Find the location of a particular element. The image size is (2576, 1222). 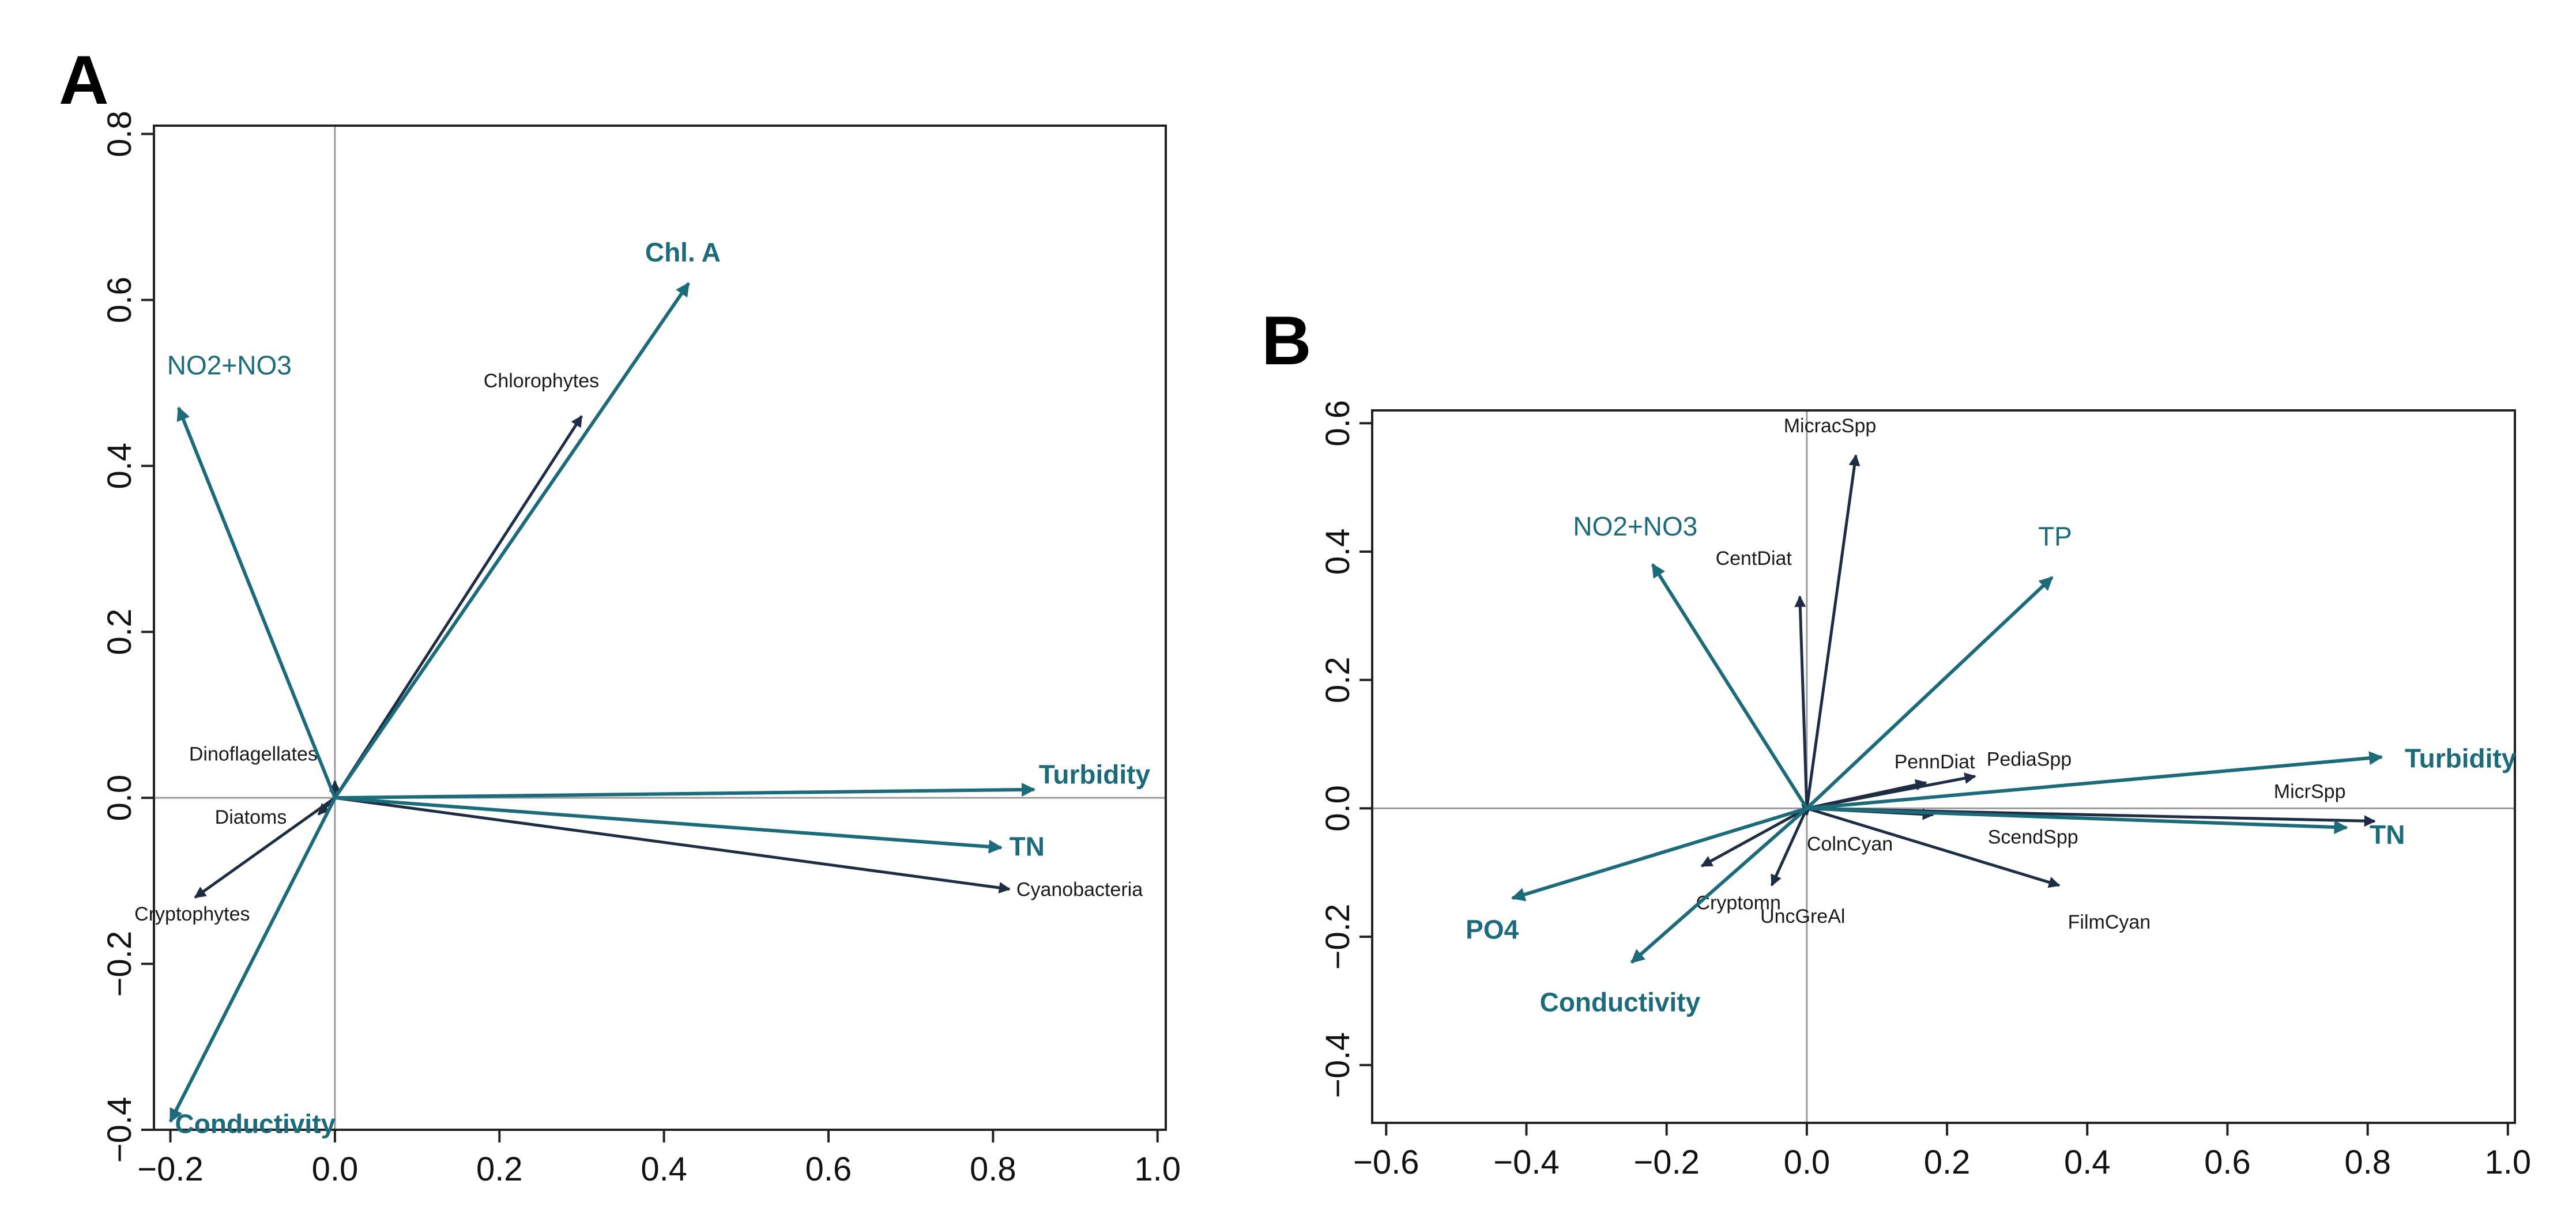

species-arrow-uncgreal is located at coordinates (1789, 848).